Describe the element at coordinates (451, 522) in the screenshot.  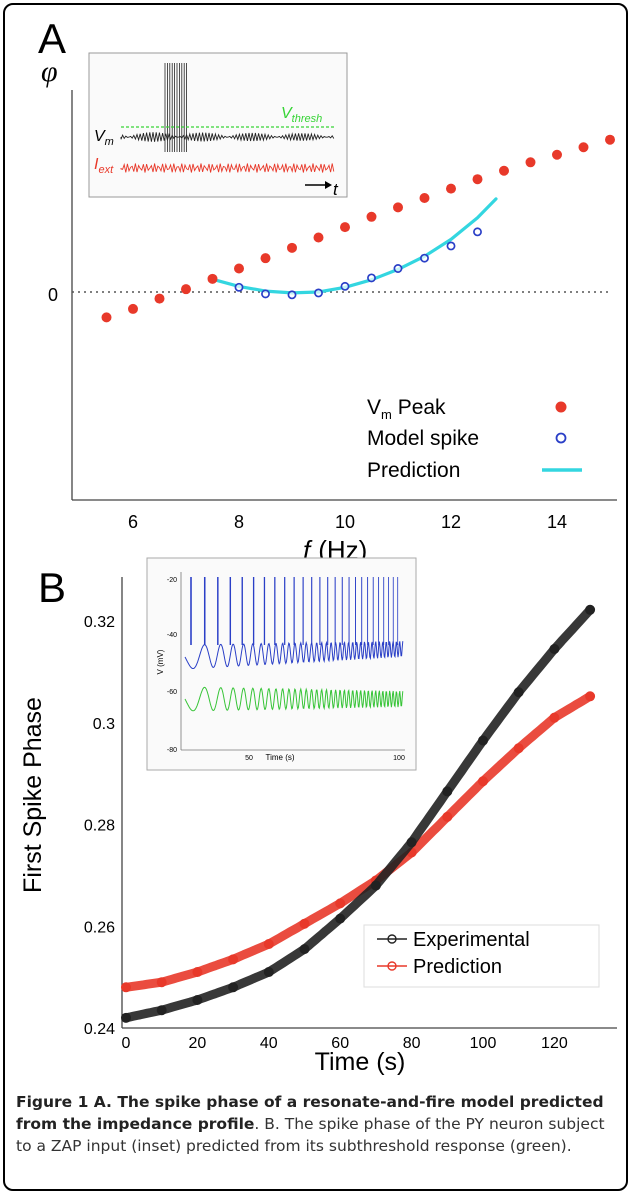
I see `a-x-tick-label: 12` at that location.